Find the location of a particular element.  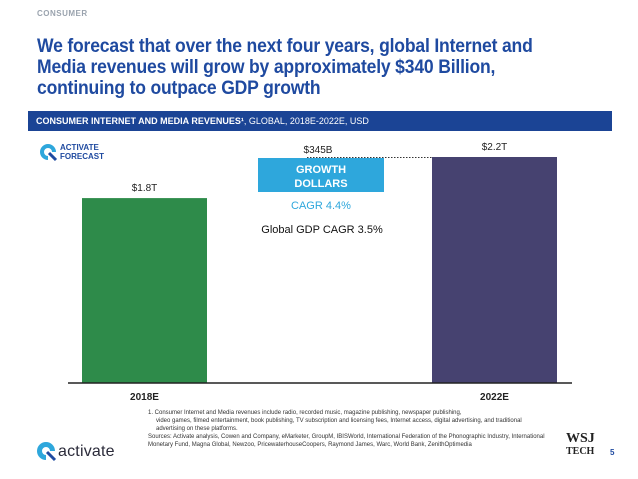

badge-text: ACTIVATE FORECAST is located at coordinates (82, 152).